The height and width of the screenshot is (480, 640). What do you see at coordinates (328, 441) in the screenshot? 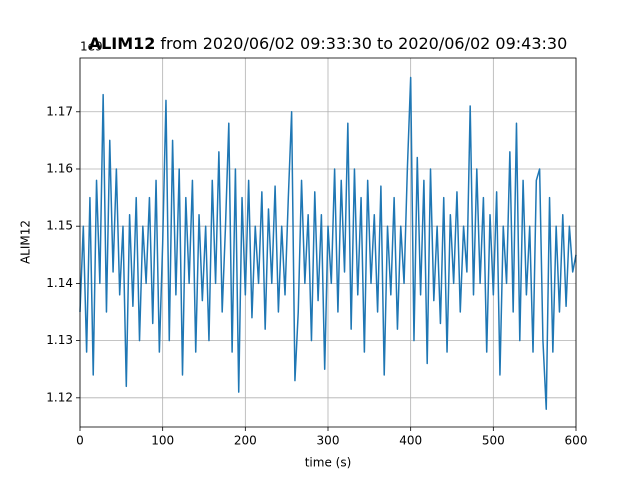
I see `x-tick-label: 300` at bounding box center [328, 441].